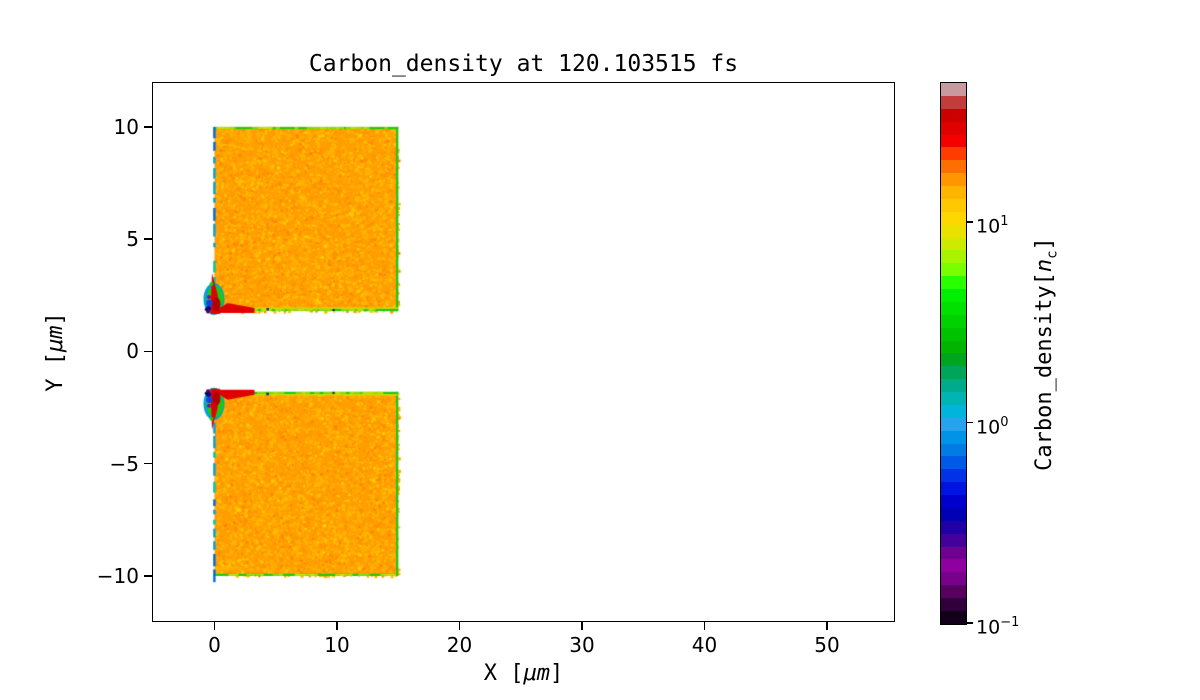  What do you see at coordinates (55, 339) in the screenshot?
I see `y-axis-label-unit: μm` at bounding box center [55, 339].